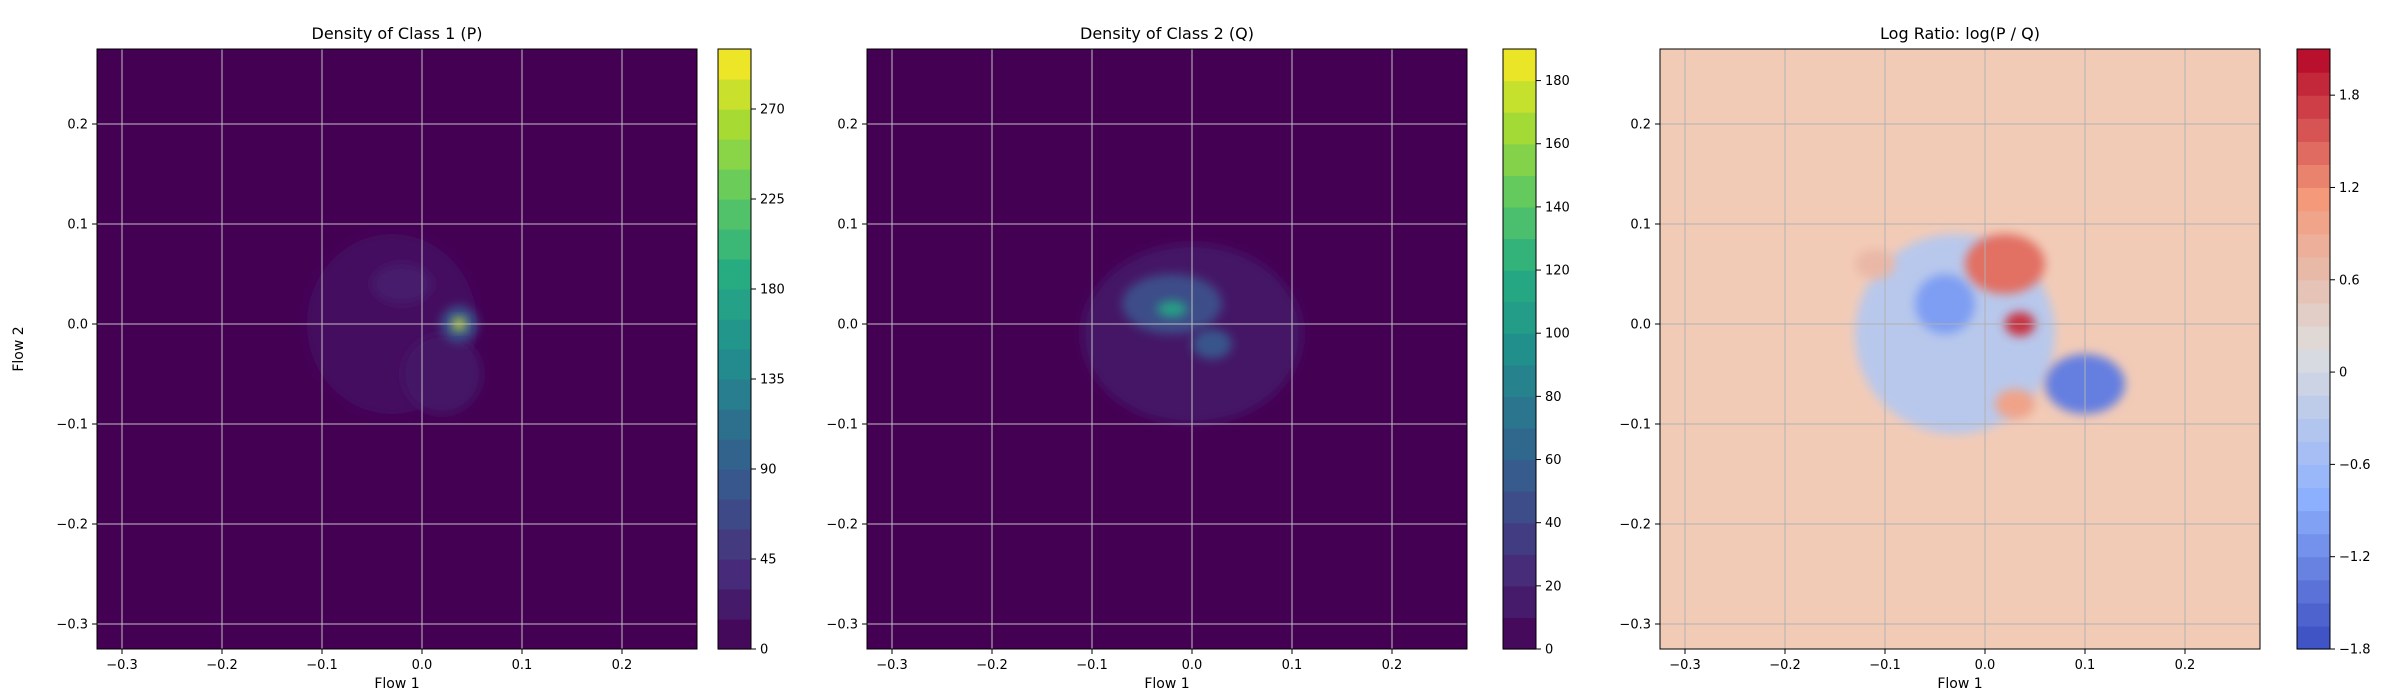  Describe the element at coordinates (772, 200) in the screenshot. I see `colorbar-tick-label: 225` at that location.